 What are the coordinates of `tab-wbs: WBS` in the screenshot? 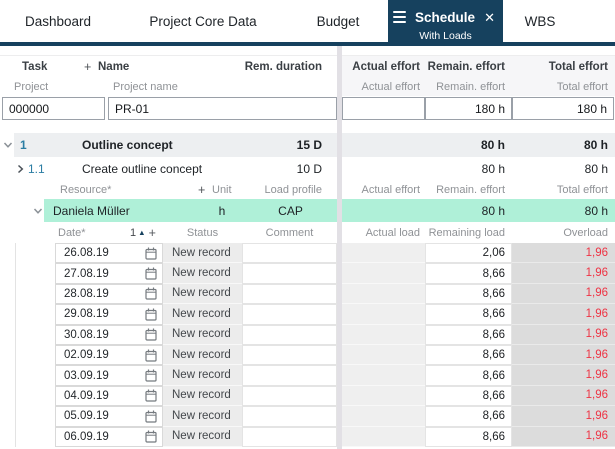 It's located at (540, 21).